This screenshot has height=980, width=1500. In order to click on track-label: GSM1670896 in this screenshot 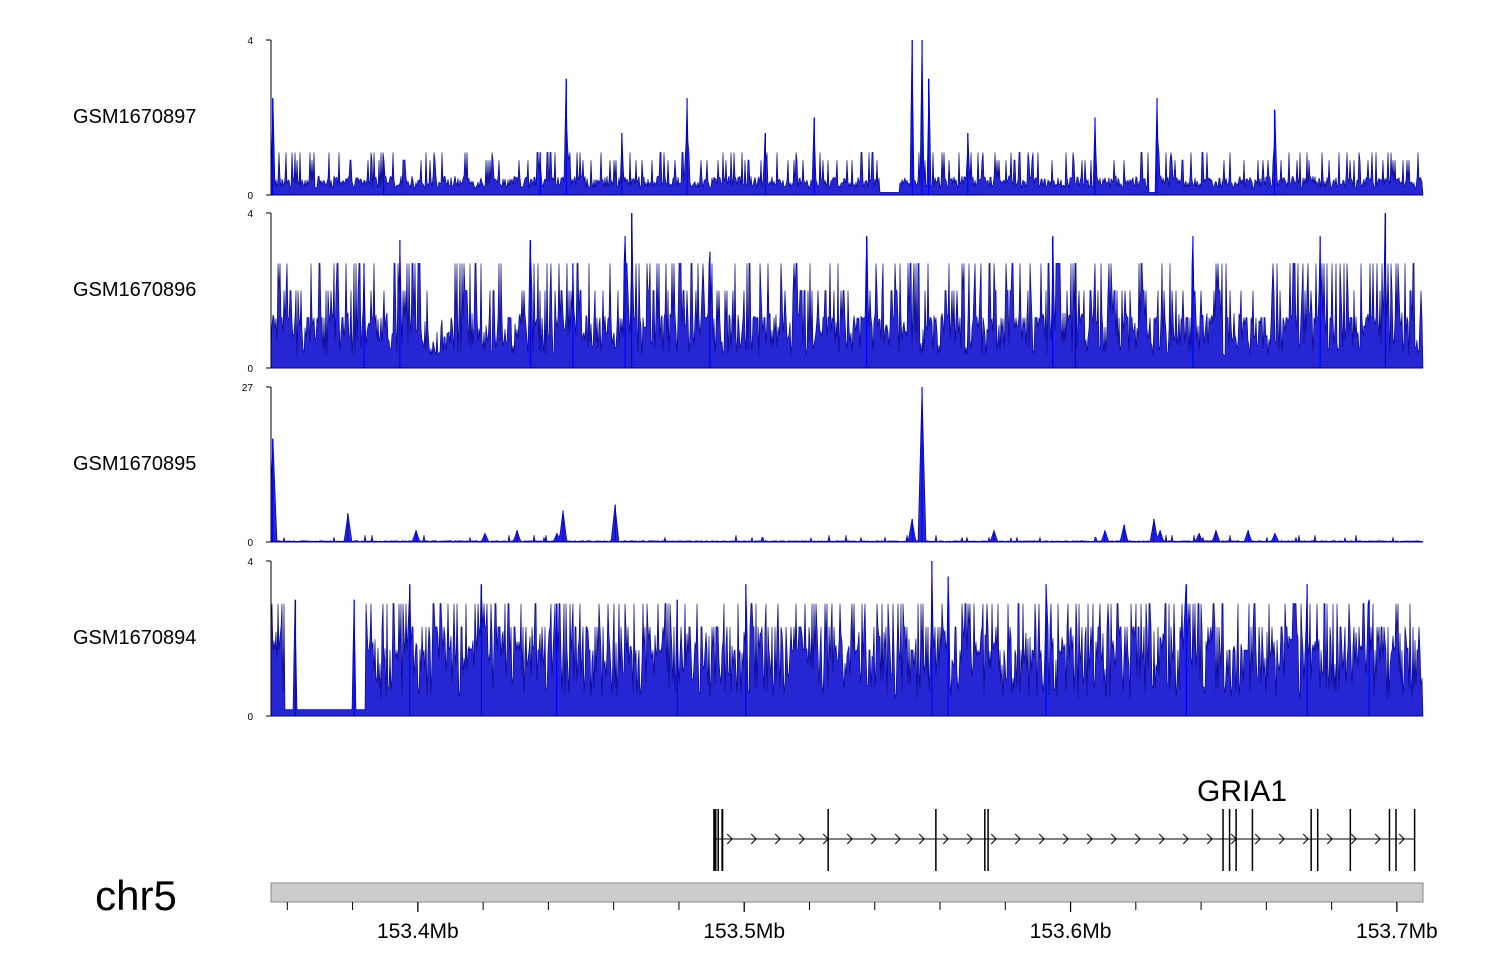, I will do `click(134, 290)`.